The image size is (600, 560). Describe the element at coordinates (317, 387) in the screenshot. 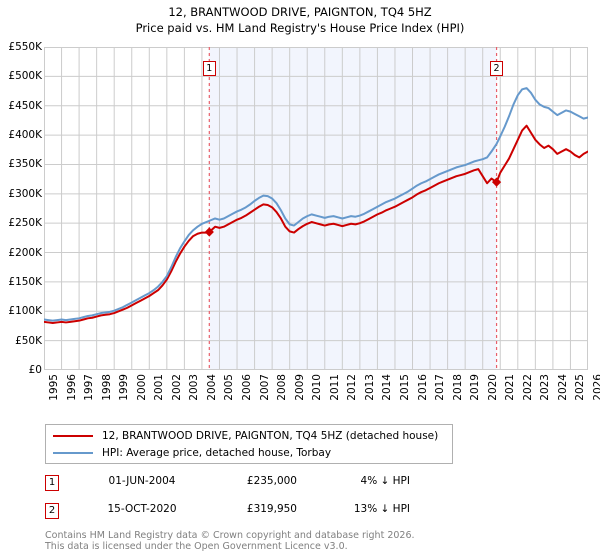

I see `x-axis-tick-label: 2010` at that location.